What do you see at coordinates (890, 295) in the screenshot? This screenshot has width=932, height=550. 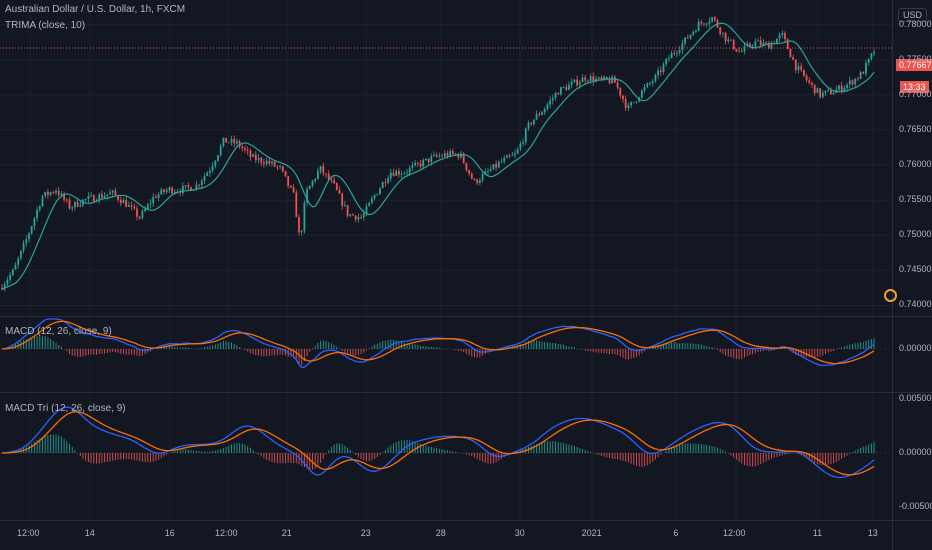 I see `gear-icon` at bounding box center [890, 295].